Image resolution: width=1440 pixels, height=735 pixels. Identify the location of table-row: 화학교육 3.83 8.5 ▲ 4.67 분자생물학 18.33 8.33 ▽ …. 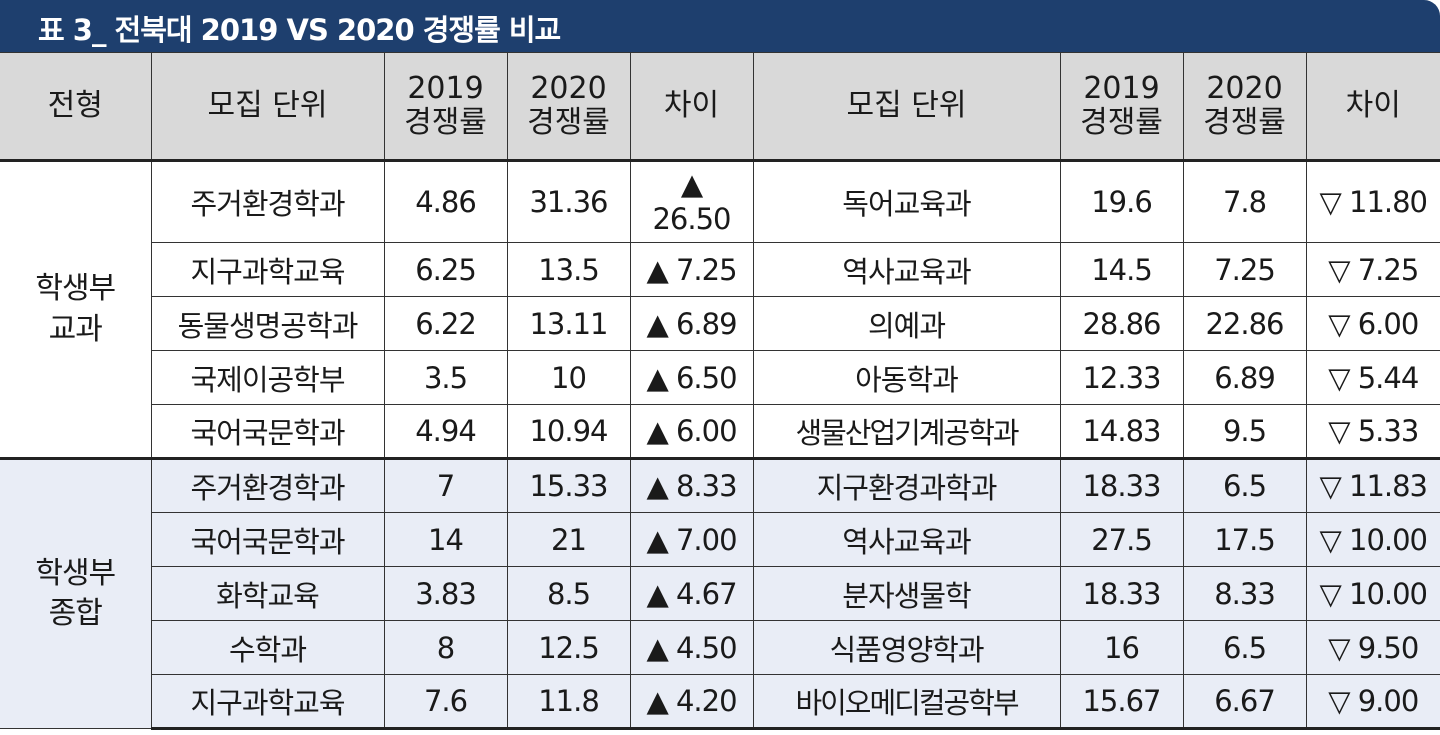
(720, 593).